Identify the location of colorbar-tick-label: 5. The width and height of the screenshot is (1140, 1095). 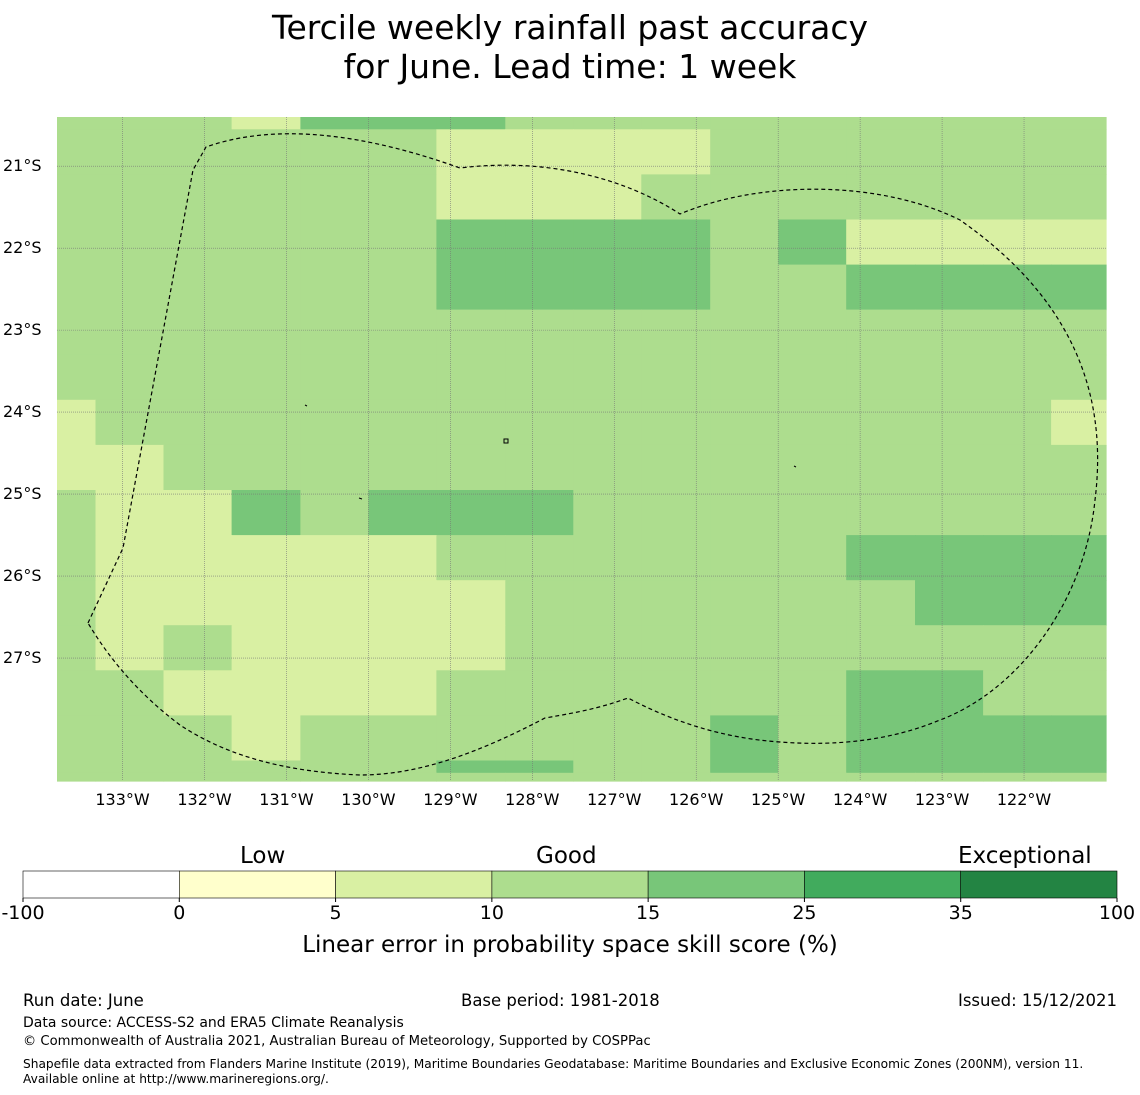
(335, 913).